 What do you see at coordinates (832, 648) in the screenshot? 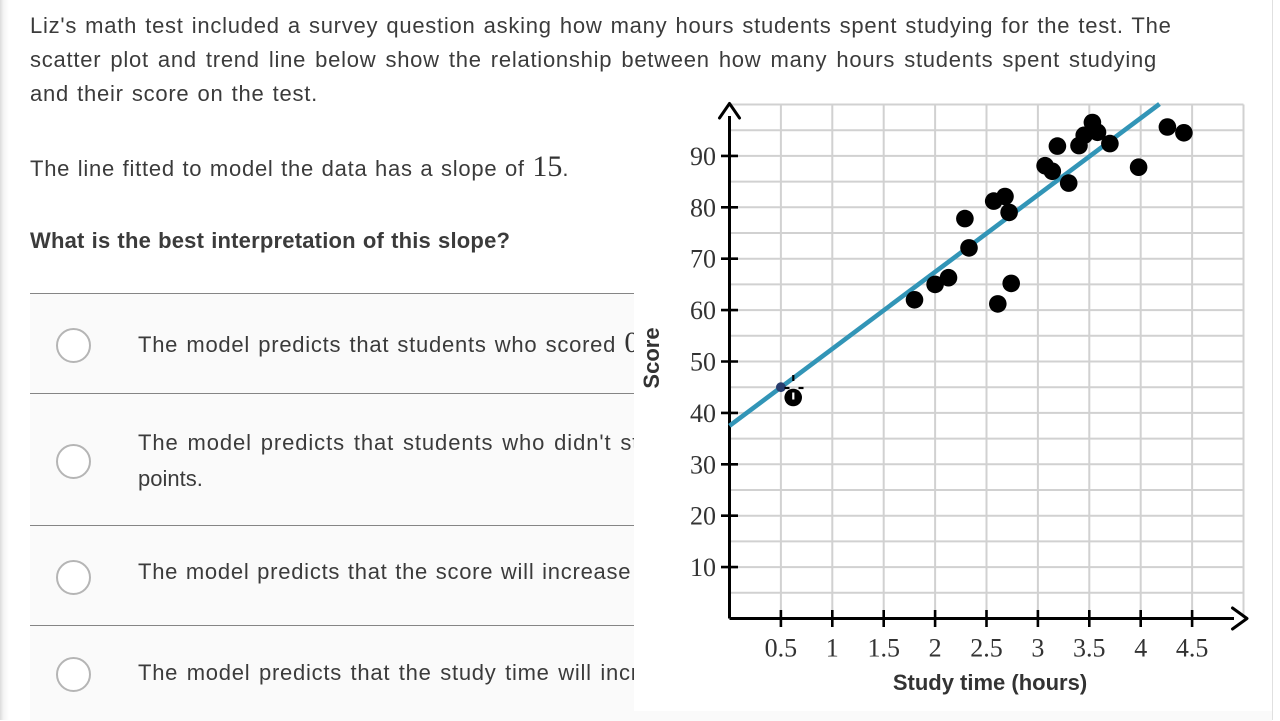
I see `svg-text: 1` at bounding box center [832, 648].